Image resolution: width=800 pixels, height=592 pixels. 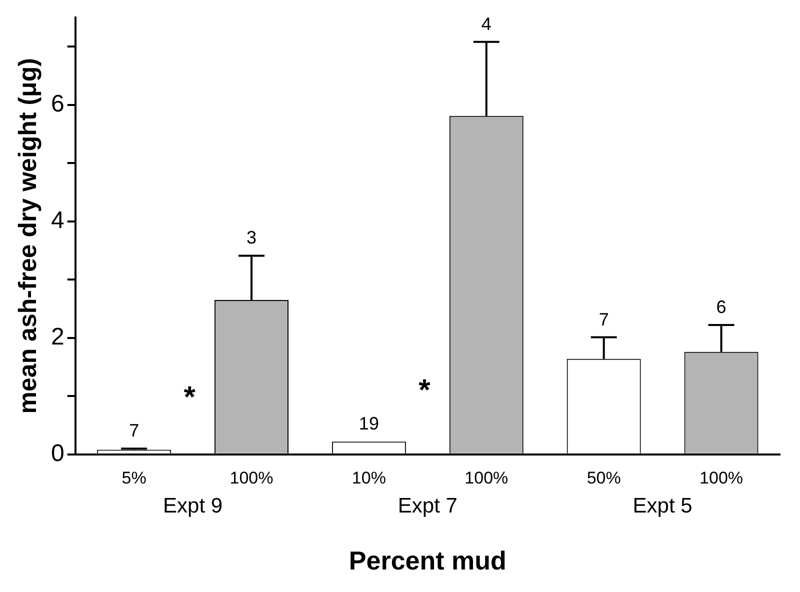 I want to click on x-axis-title: Percent mud, so click(x=427, y=561).